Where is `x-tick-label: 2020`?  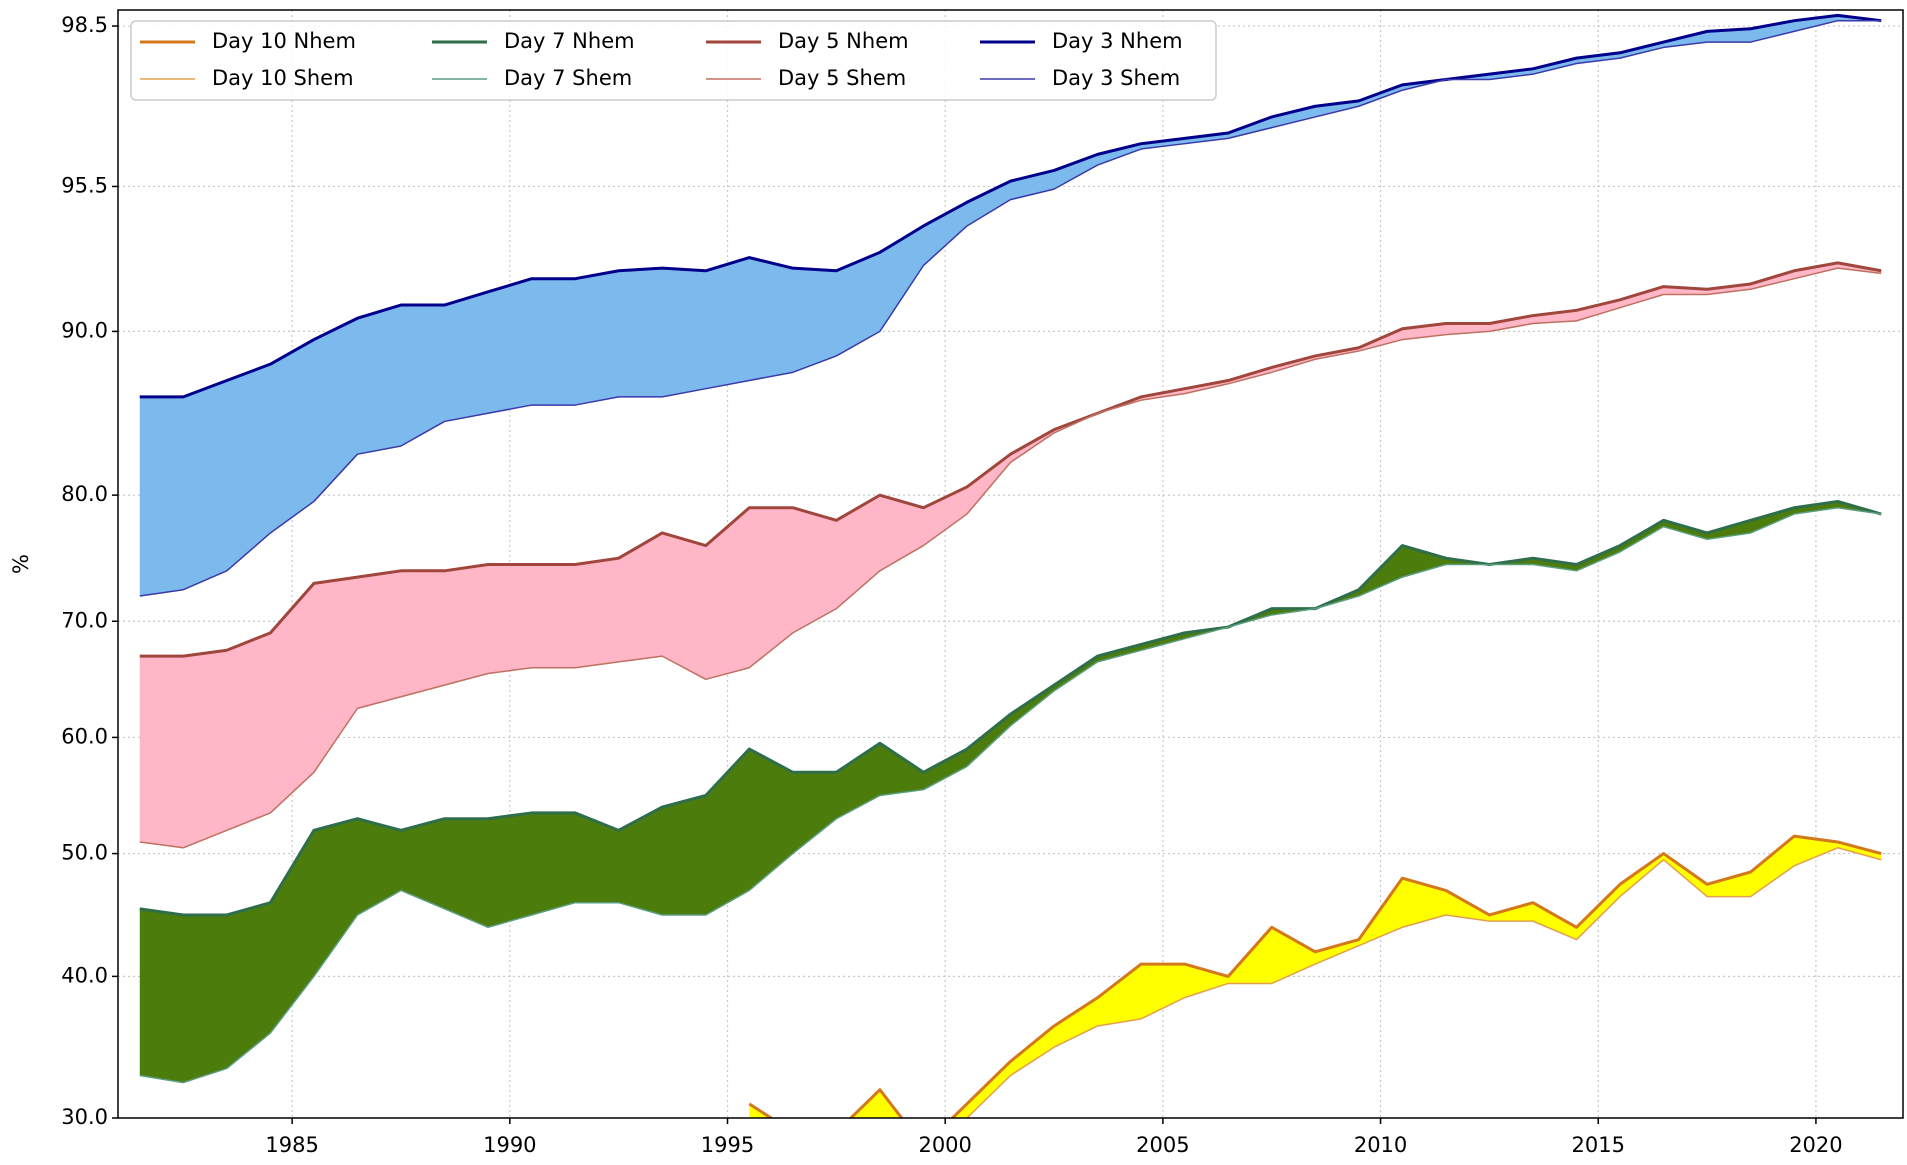
x-tick-label: 2020 is located at coordinates (1815, 1145).